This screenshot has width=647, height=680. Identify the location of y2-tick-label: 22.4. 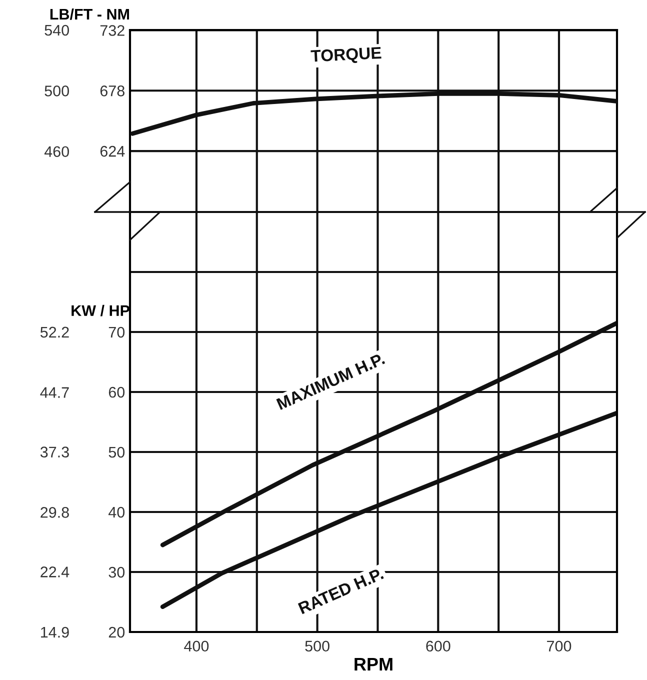
(55, 572).